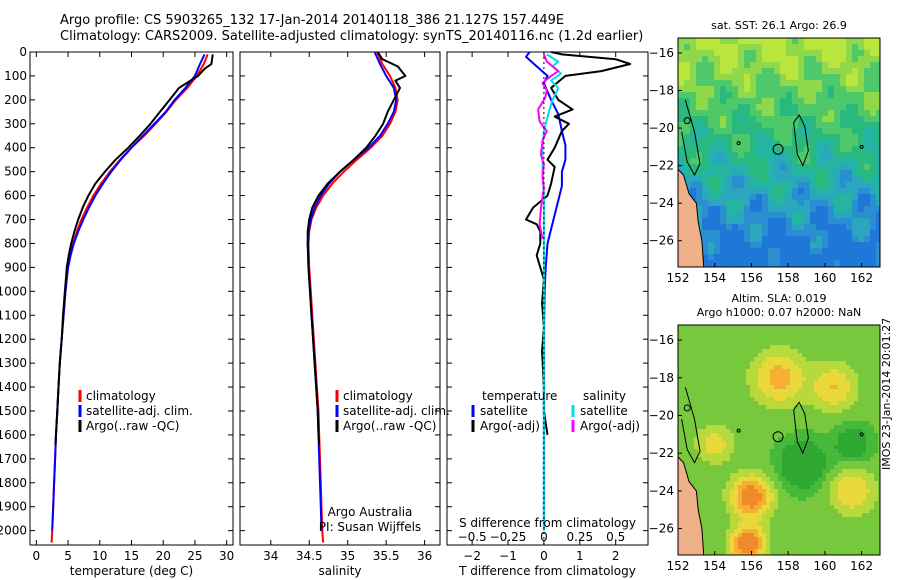 The height and width of the screenshot is (580, 900). I want to click on island-marker, so click(861, 434).